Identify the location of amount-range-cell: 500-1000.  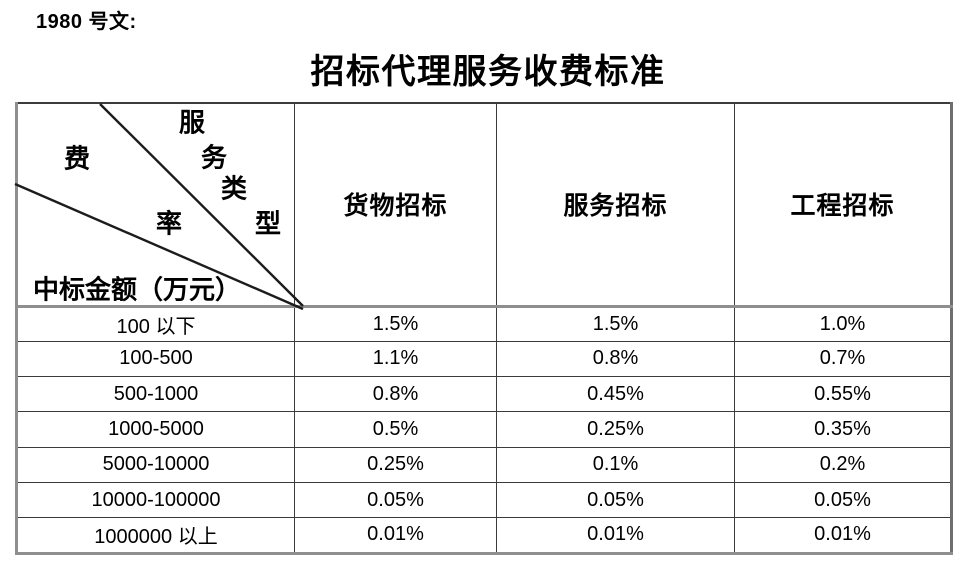
(155, 394).